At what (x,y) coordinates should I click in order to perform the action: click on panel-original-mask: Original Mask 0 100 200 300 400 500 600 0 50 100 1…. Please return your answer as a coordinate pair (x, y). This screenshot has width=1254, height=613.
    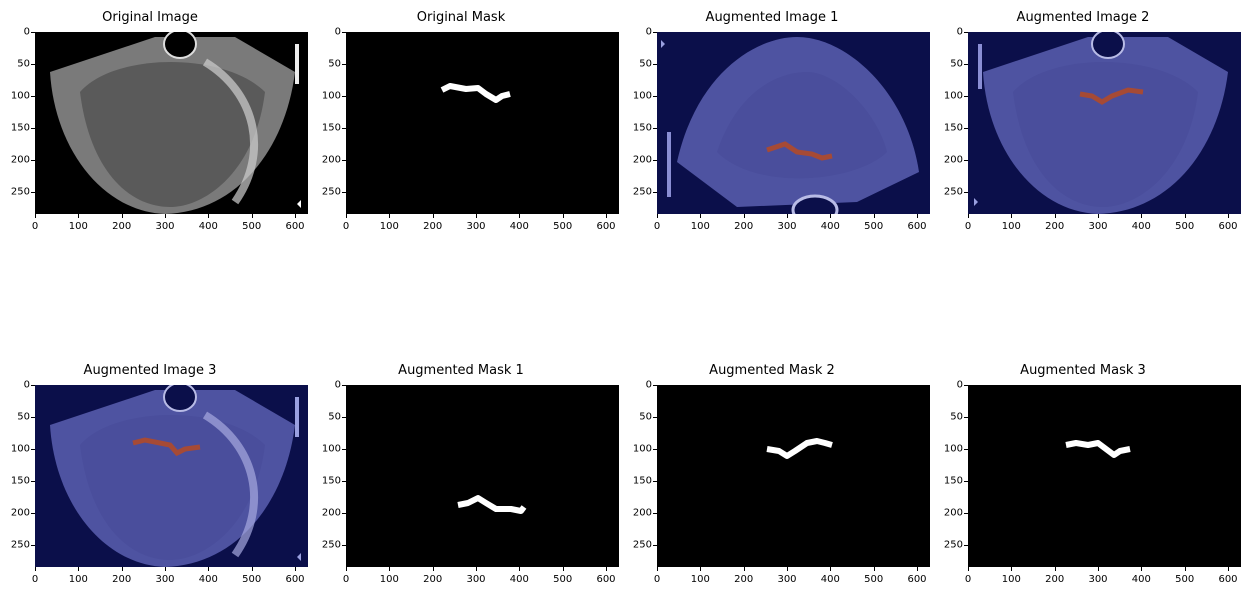
    Looking at the image, I should click on (465, 135).